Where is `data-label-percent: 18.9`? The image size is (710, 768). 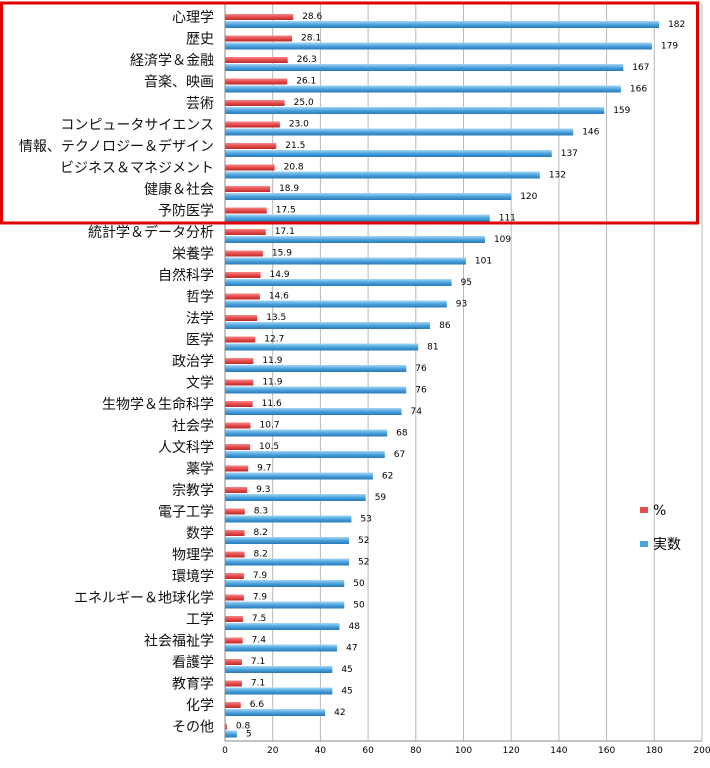
data-label-percent: 18.9 is located at coordinates (289, 189).